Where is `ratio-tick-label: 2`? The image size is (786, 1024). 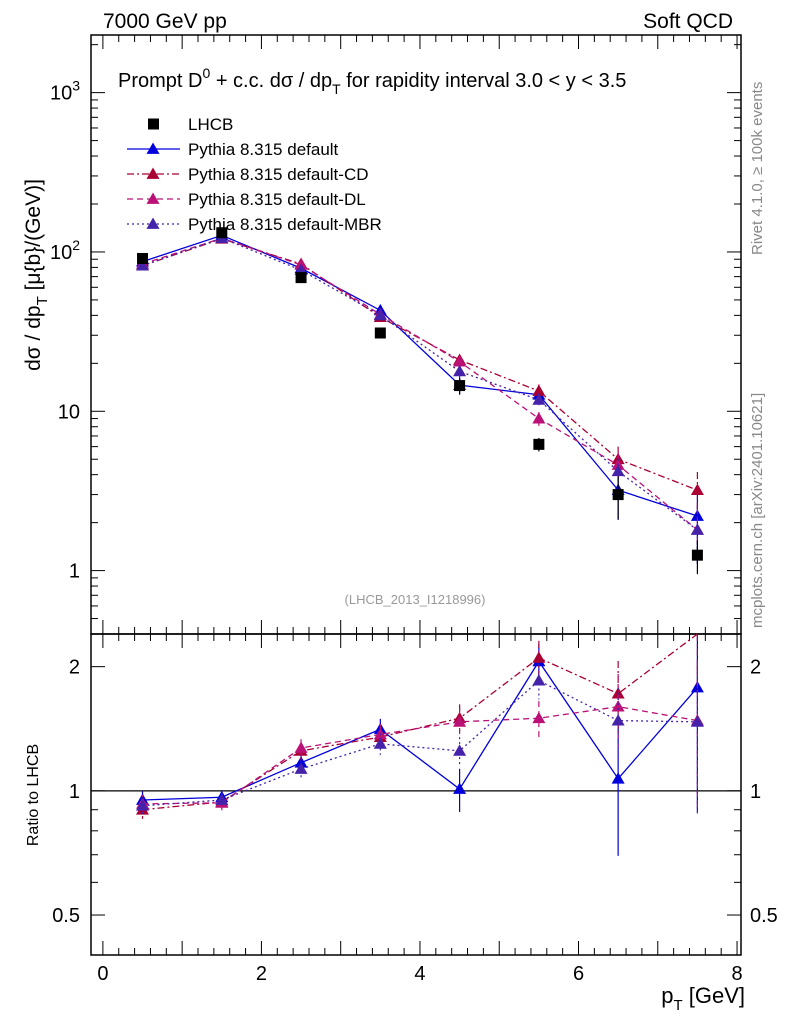
ratio-tick-label: 2 is located at coordinates (74, 668).